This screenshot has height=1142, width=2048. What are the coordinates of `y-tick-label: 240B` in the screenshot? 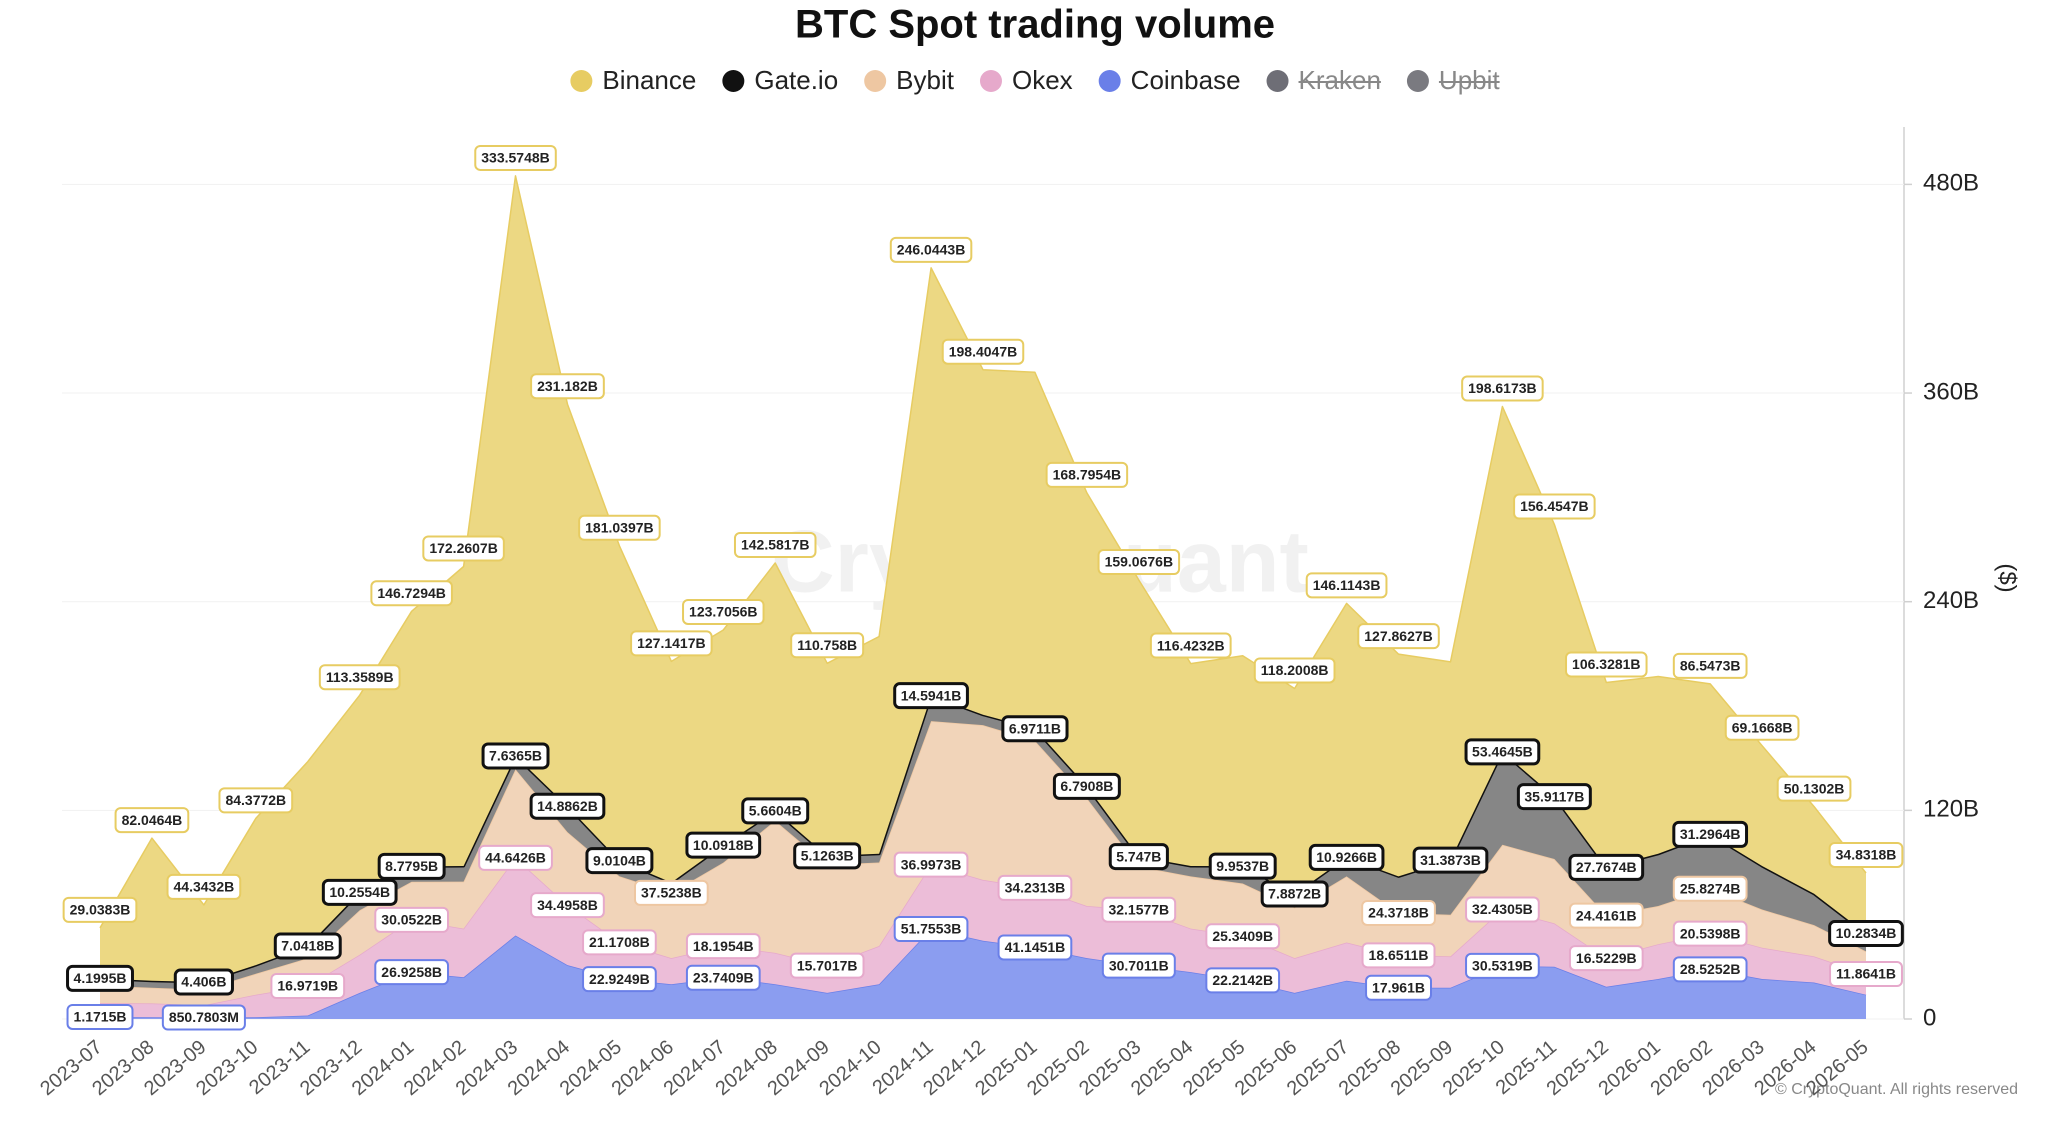 It's located at (1951, 600).